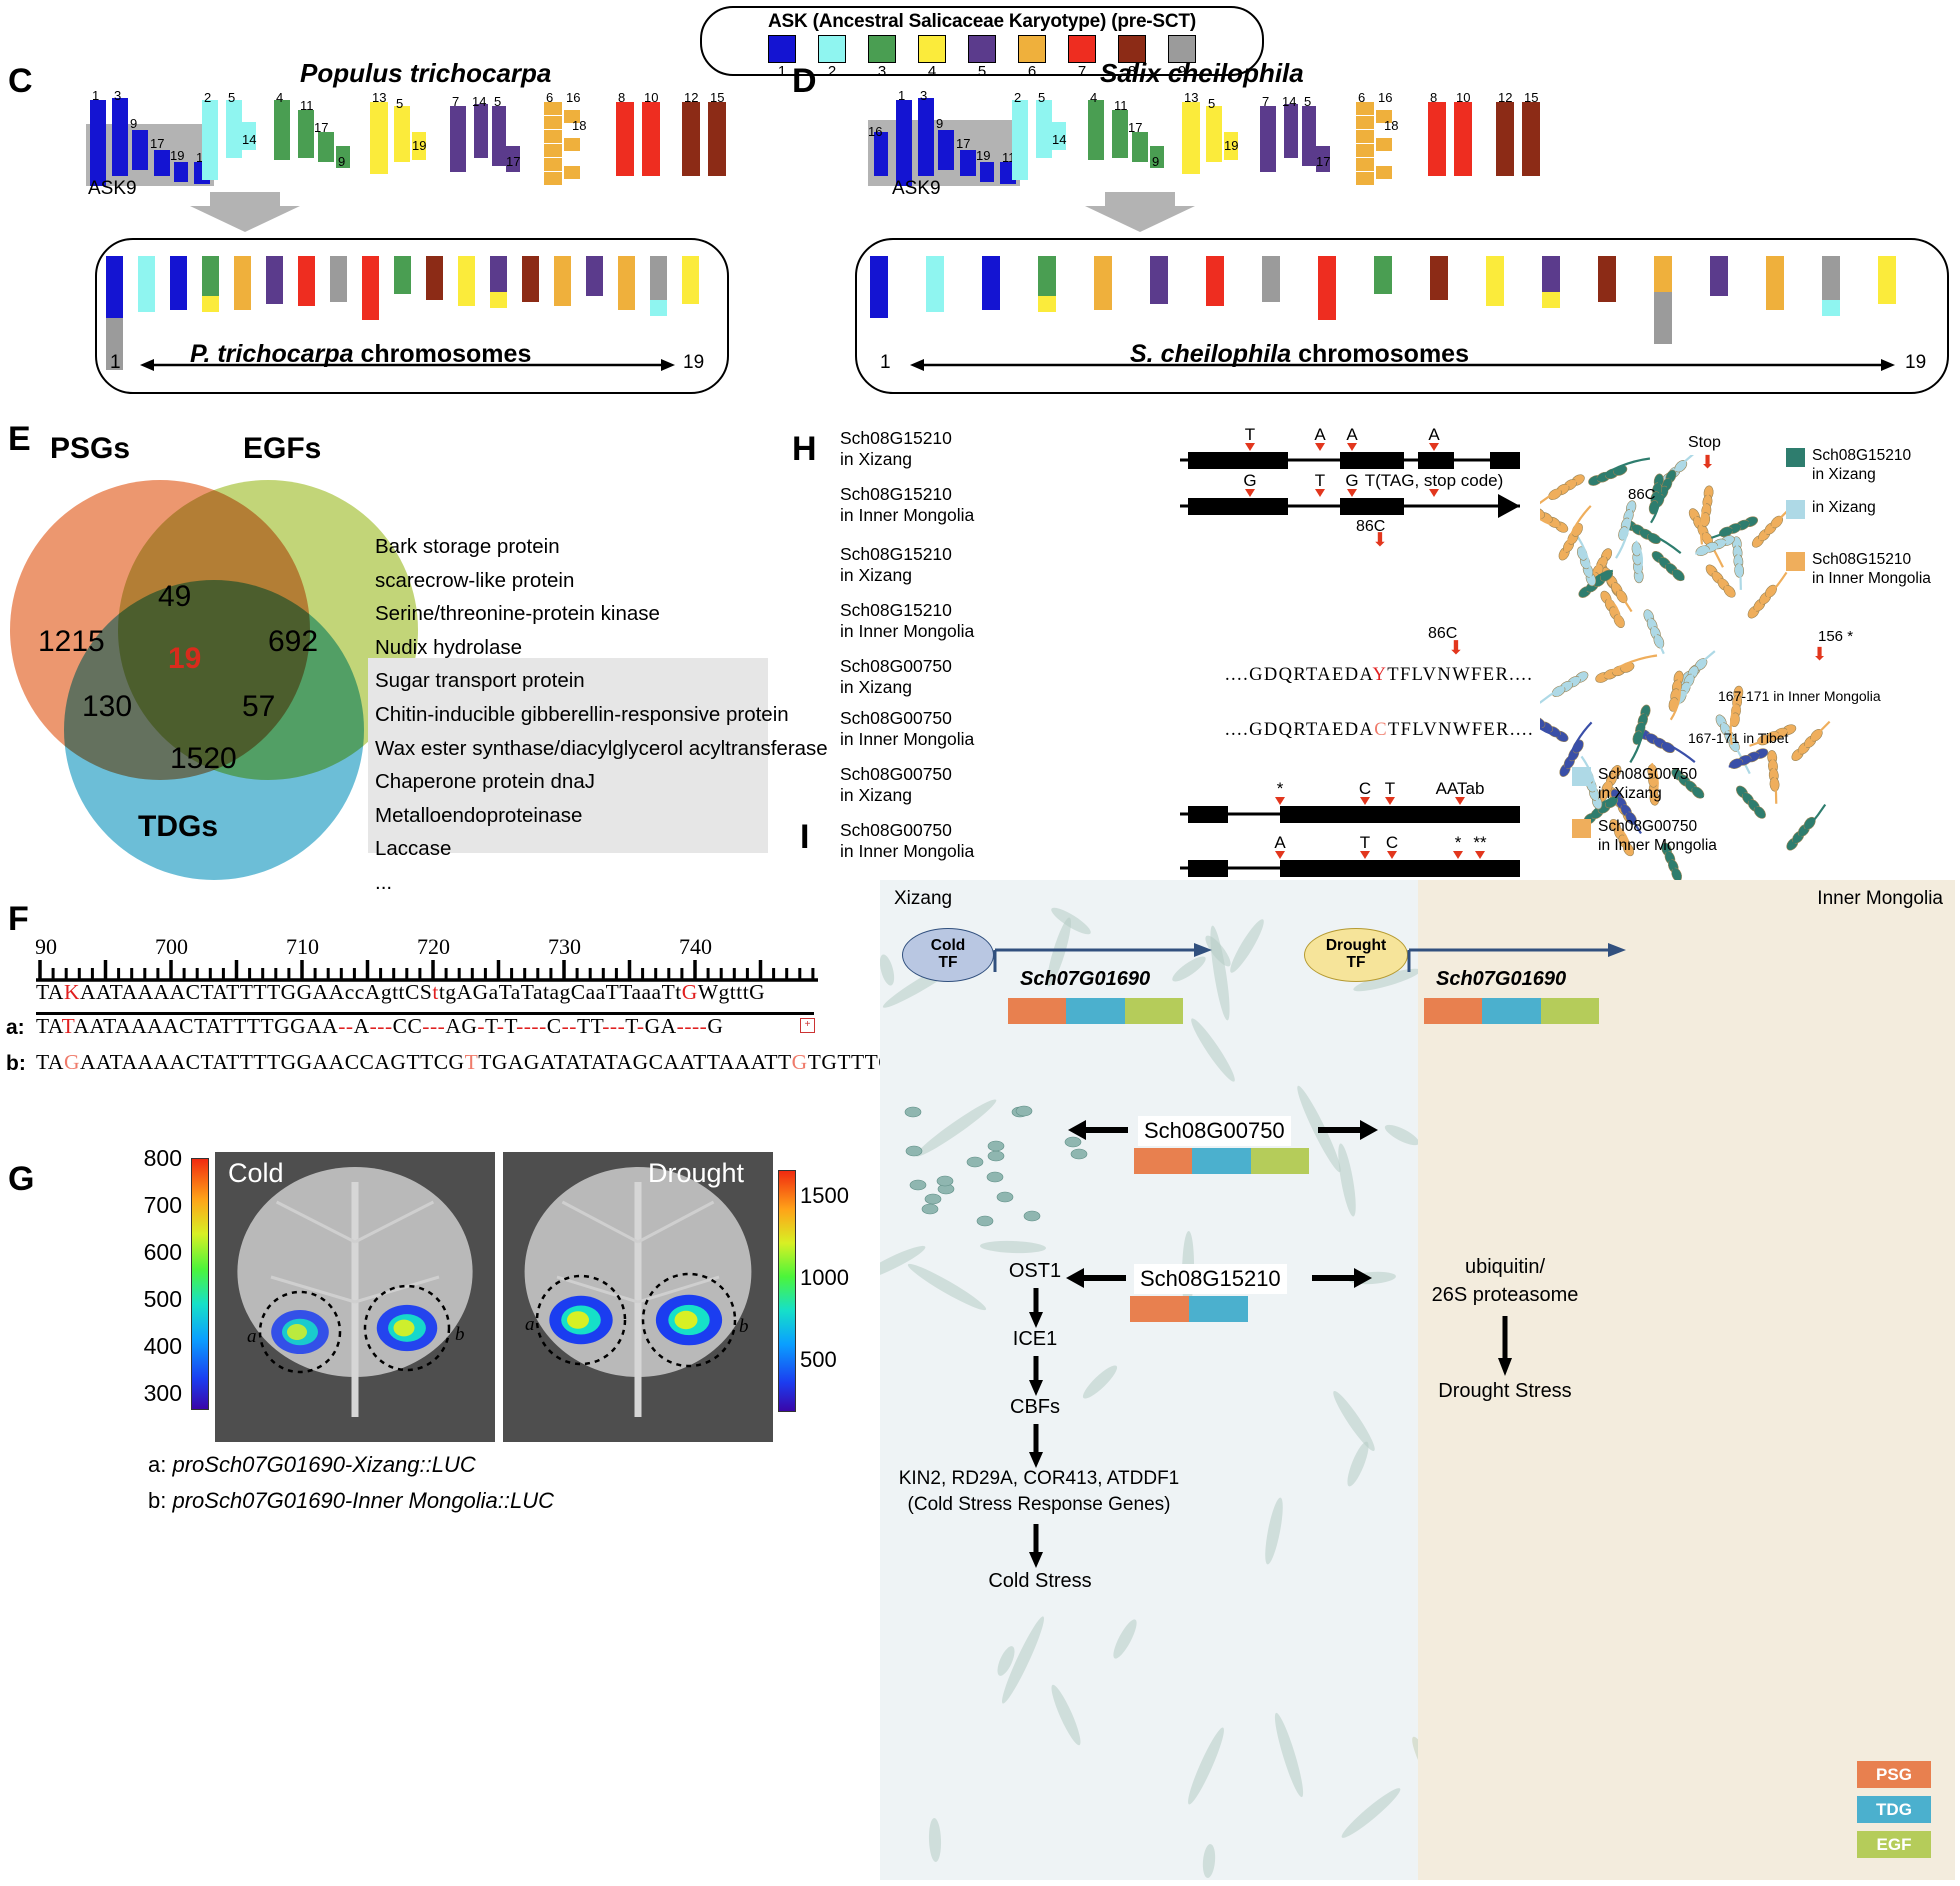  Describe the element at coordinates (824, 1277) in the screenshot. I see `colorbar-tick: 1000` at that location.